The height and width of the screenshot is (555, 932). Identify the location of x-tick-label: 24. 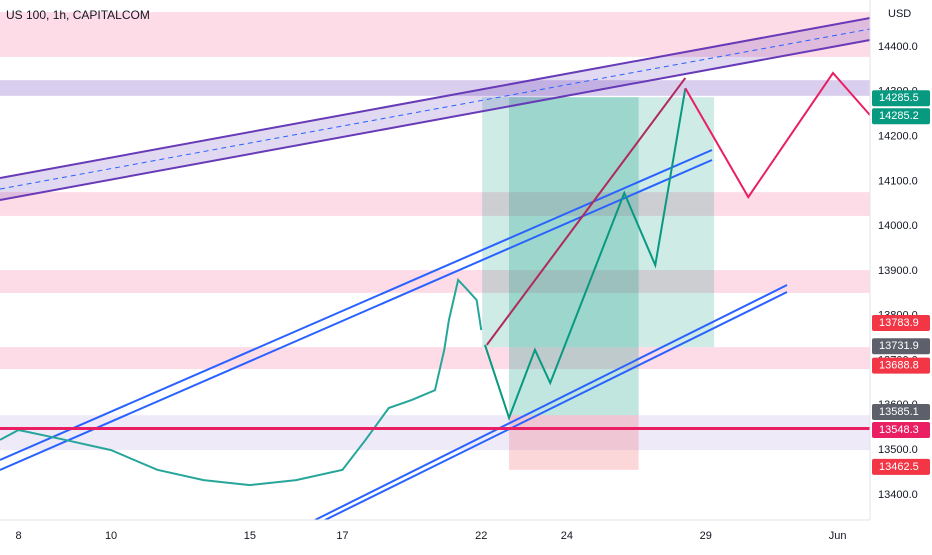
(567, 536).